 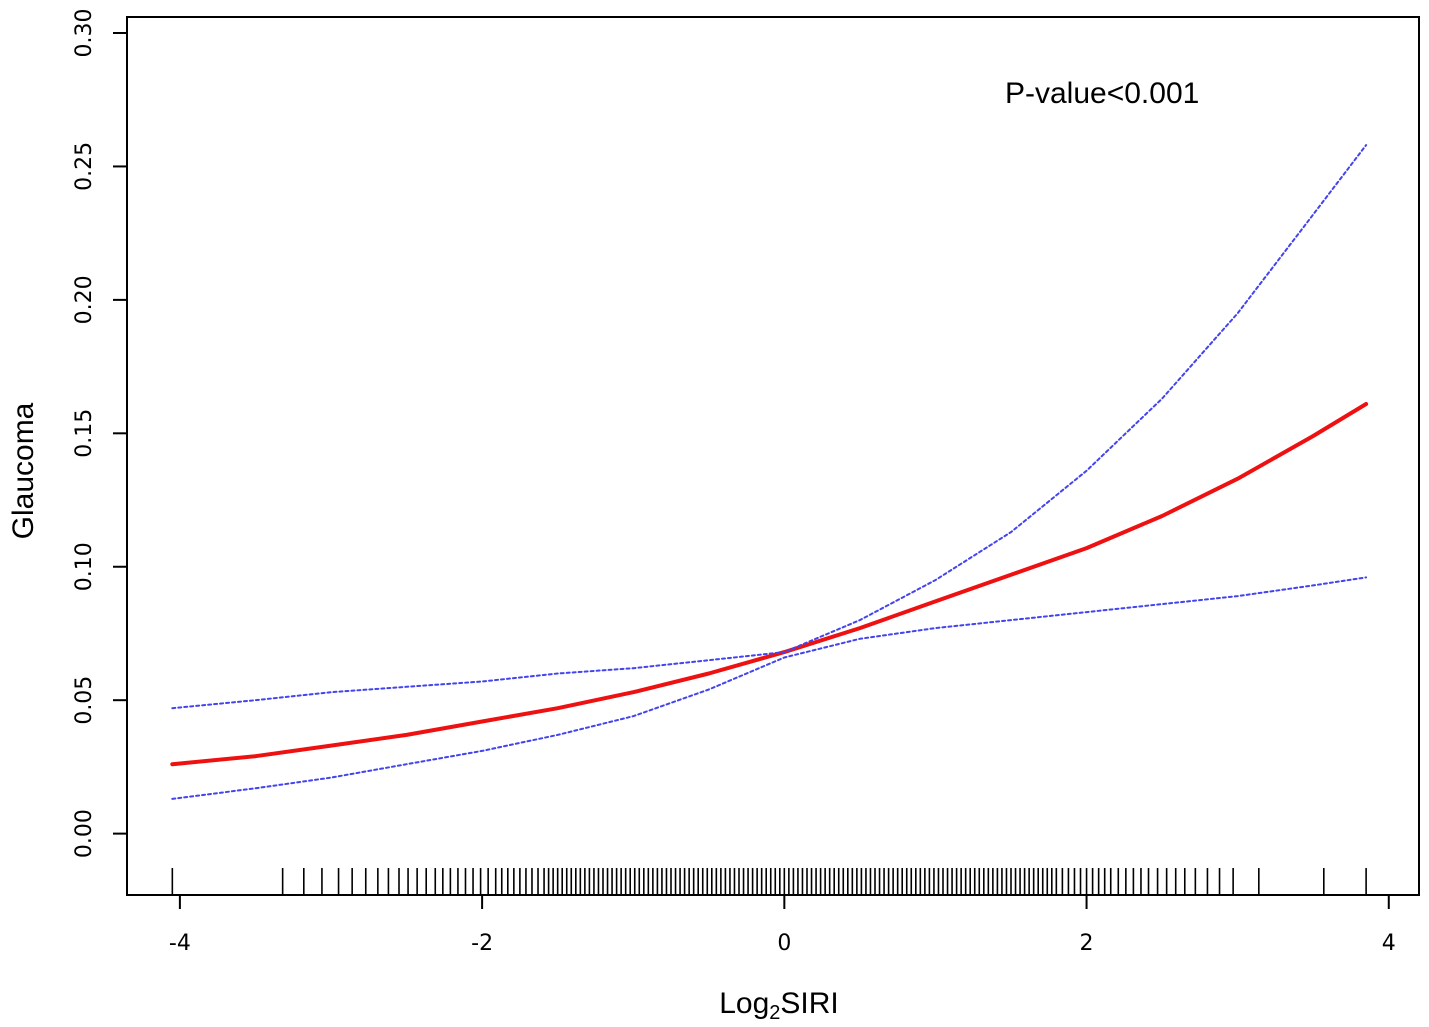 What do you see at coordinates (23, 470) in the screenshot?
I see `y-axis-title: Glaucoma` at bounding box center [23, 470].